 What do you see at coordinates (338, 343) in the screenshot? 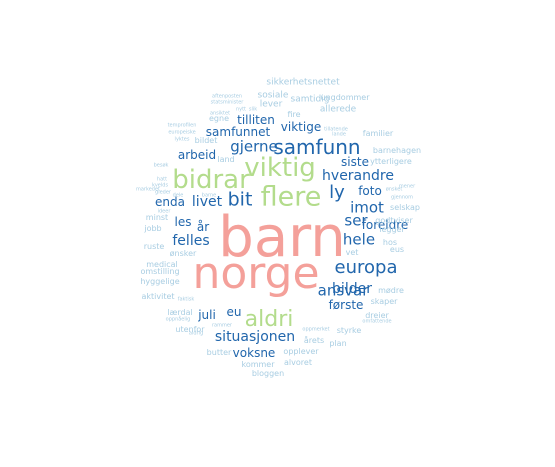
I see `word-69: plan` at bounding box center [338, 343].